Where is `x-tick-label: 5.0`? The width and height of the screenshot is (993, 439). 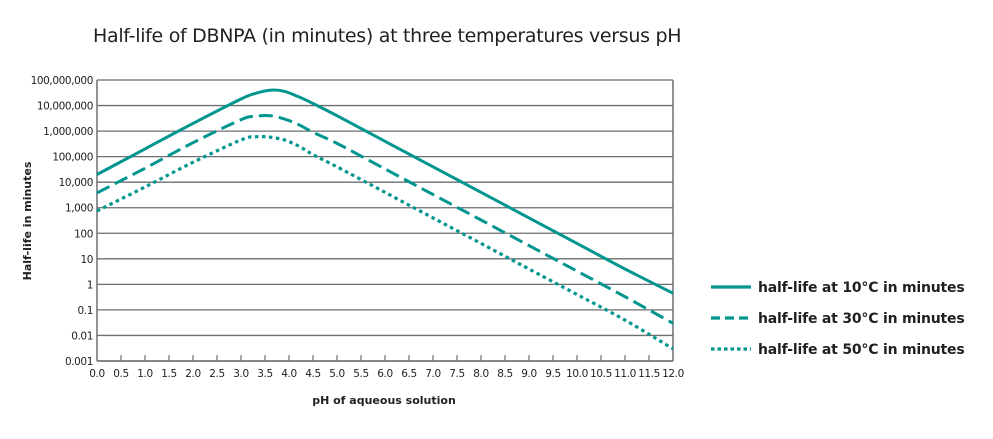
x-tick-label: 5.0 is located at coordinates (337, 374).